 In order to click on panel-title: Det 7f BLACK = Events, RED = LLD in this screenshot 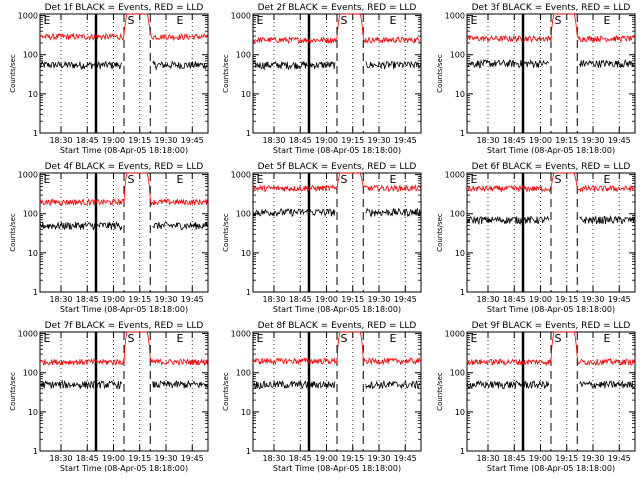, I will do `click(124, 326)`.